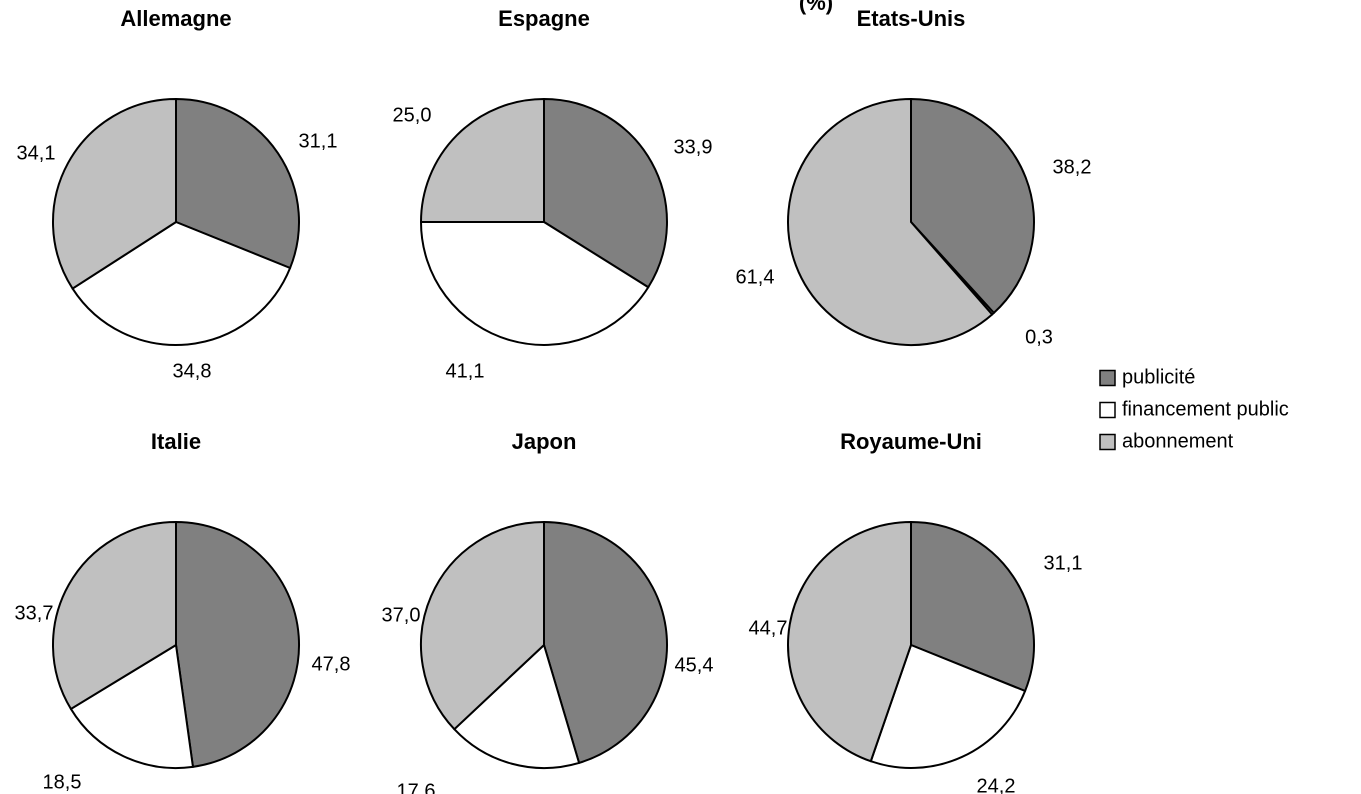  What do you see at coordinates (1158, 377) in the screenshot?
I see `legend-label: publicité` at bounding box center [1158, 377].